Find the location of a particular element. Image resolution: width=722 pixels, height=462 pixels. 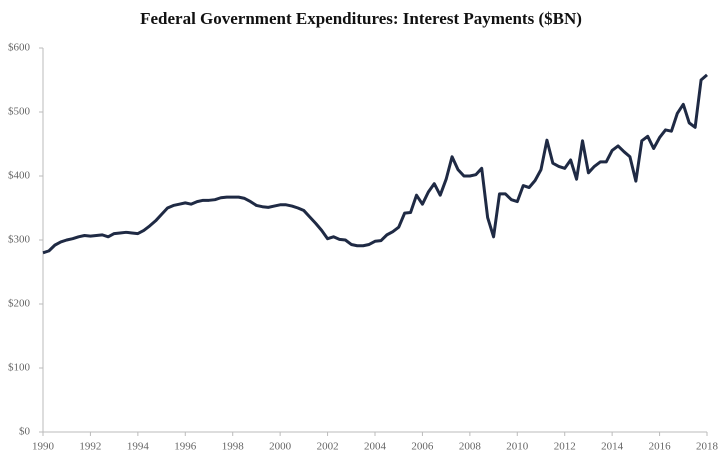

y-tick-label: $600 is located at coordinates (19, 48).